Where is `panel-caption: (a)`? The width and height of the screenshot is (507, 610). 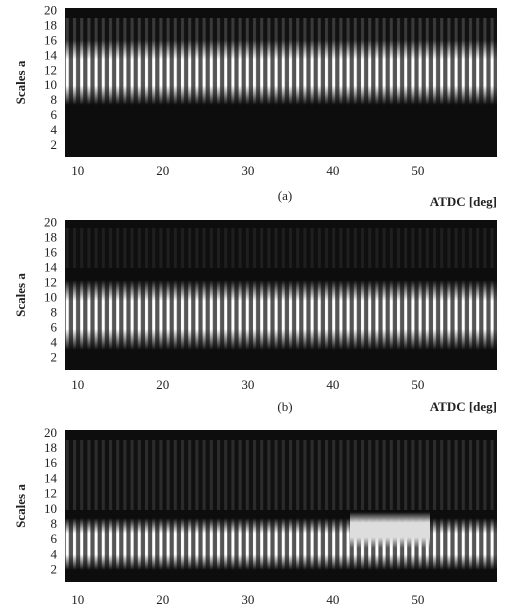 panel-caption: (a) is located at coordinates (285, 195).